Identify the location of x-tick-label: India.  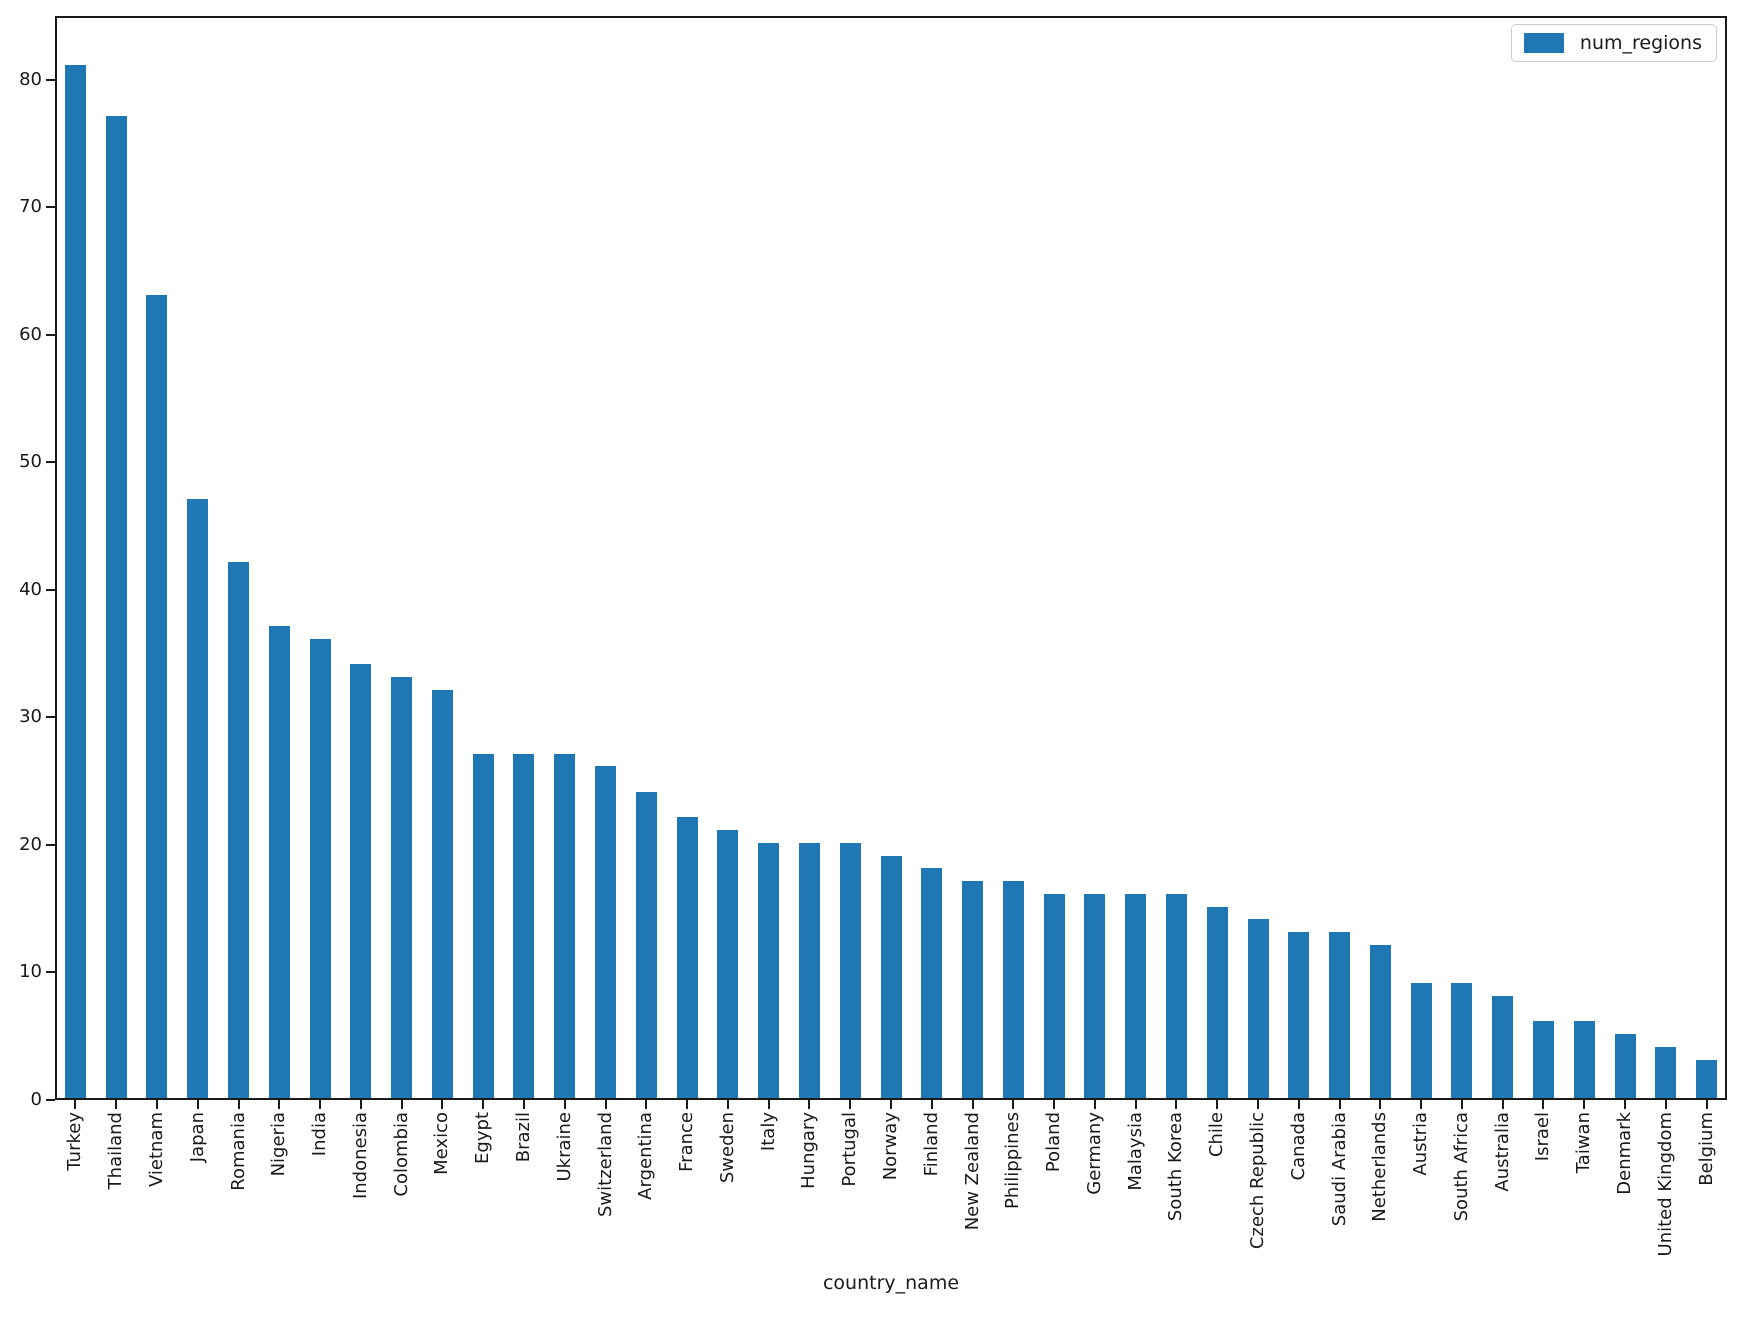
(320, 1134).